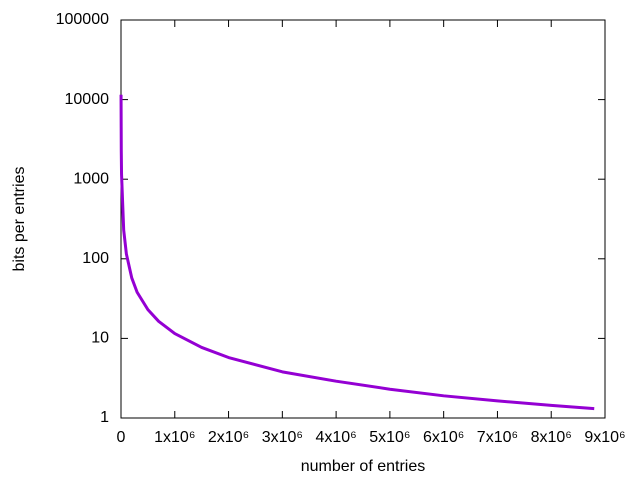 This screenshot has height=480, width=640. What do you see at coordinates (228, 437) in the screenshot?
I see `x-tick-label: 2x10⁶` at bounding box center [228, 437].